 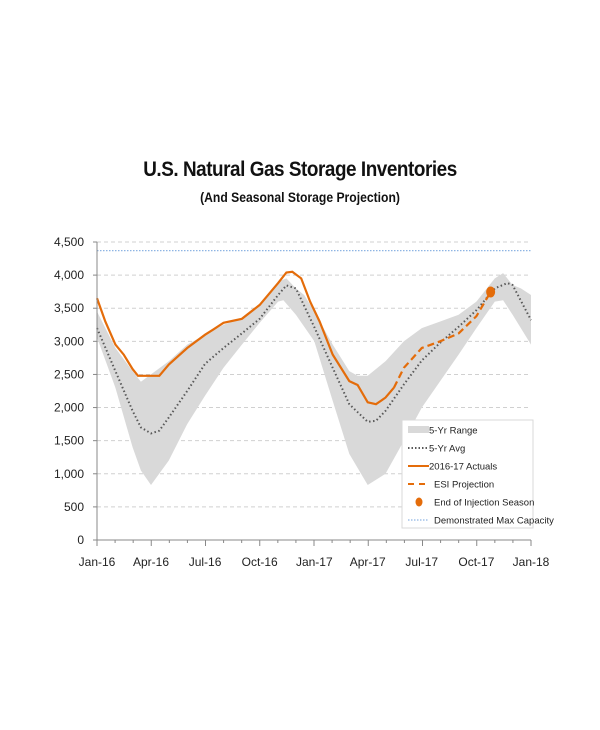 What do you see at coordinates (260, 562) in the screenshot?
I see `x-tick-label: Oct-16` at bounding box center [260, 562].